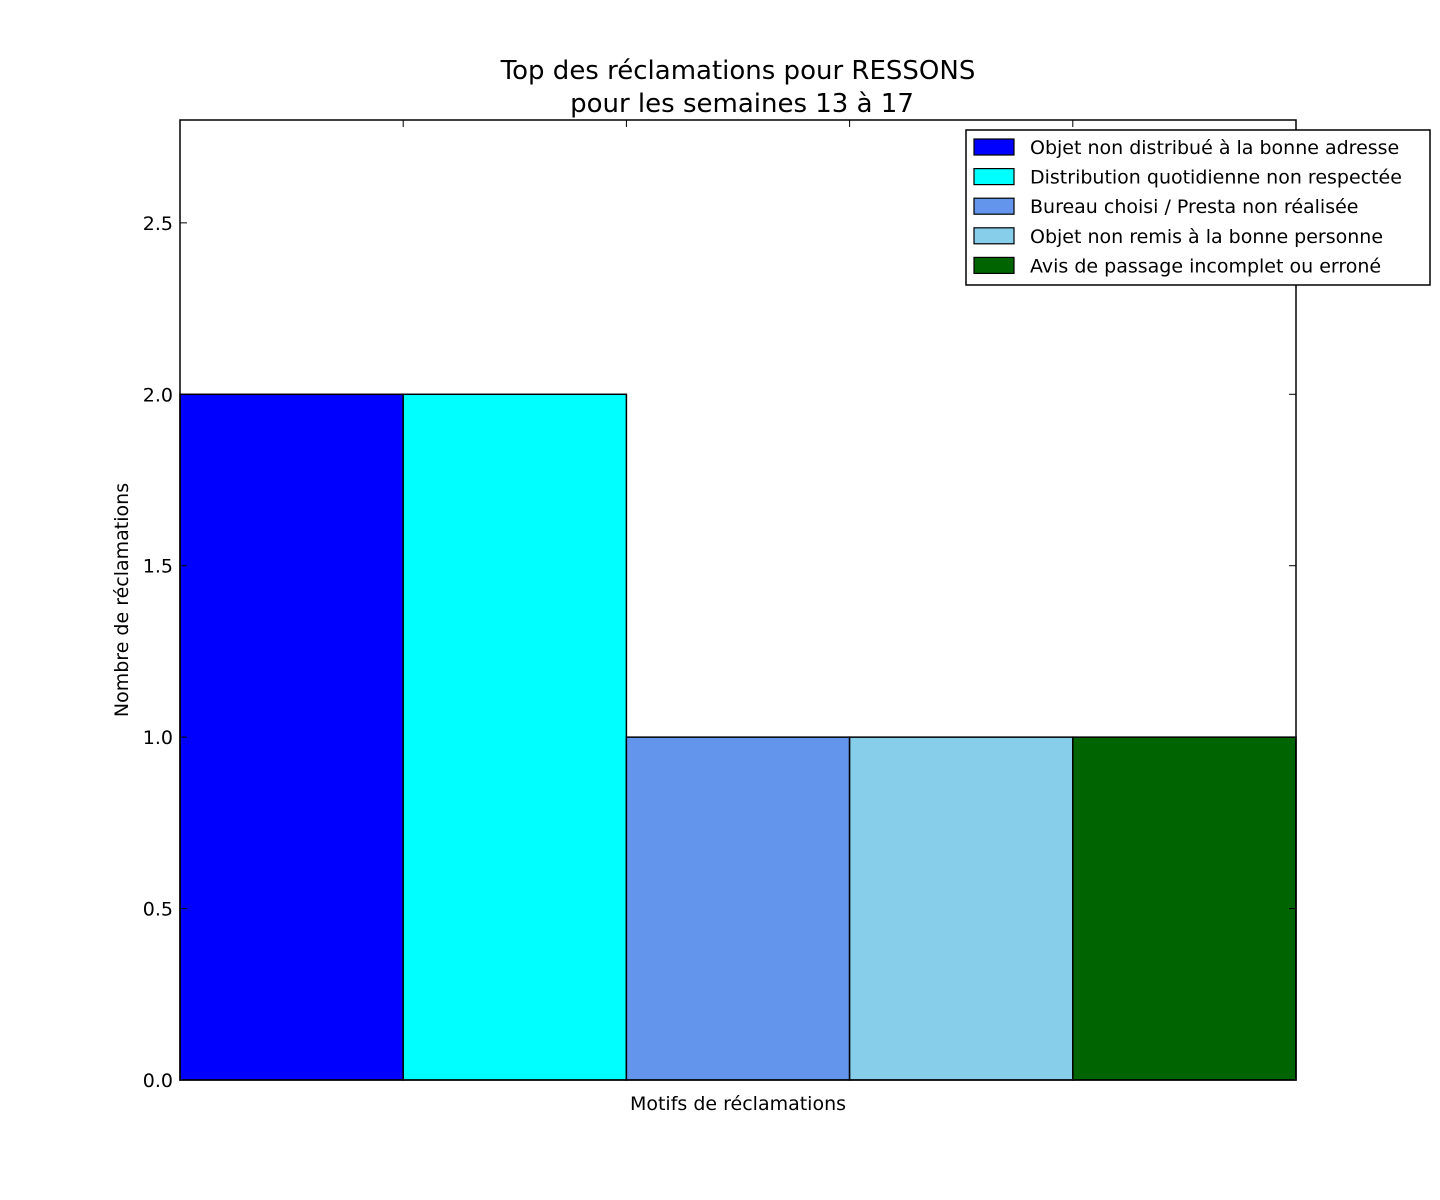 This screenshot has width=1440, height=1200. Describe the element at coordinates (742, 104) in the screenshot. I see `chart-subtitle: pour les semaines 13 à 17` at that location.